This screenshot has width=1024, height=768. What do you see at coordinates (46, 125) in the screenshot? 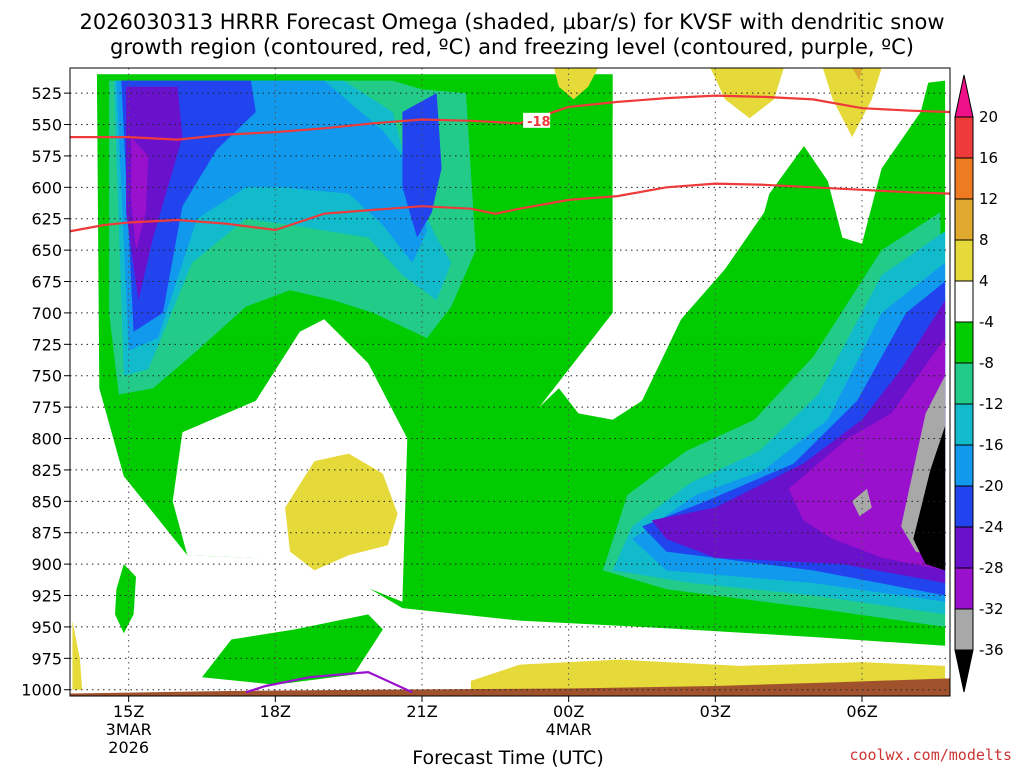
I see `y-tick-label: 550` at bounding box center [46, 125].